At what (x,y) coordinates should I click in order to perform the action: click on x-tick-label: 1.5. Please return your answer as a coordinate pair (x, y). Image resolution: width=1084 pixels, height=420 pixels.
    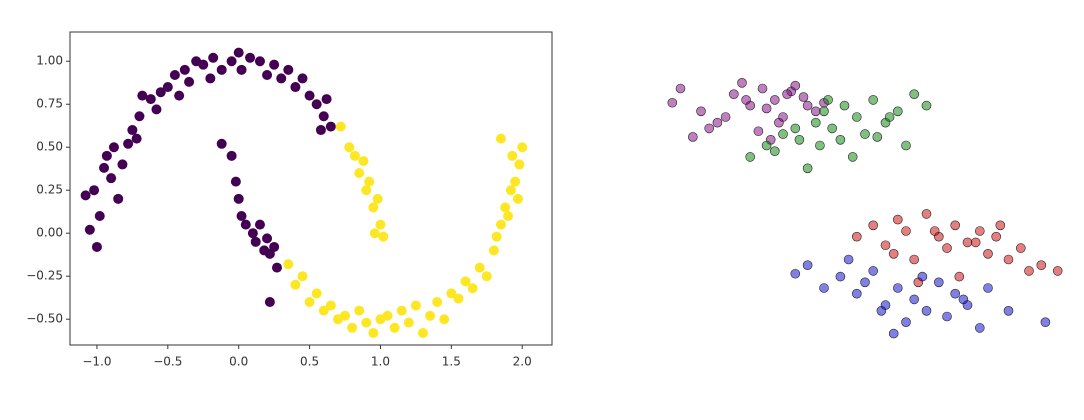
    Looking at the image, I should click on (451, 362).